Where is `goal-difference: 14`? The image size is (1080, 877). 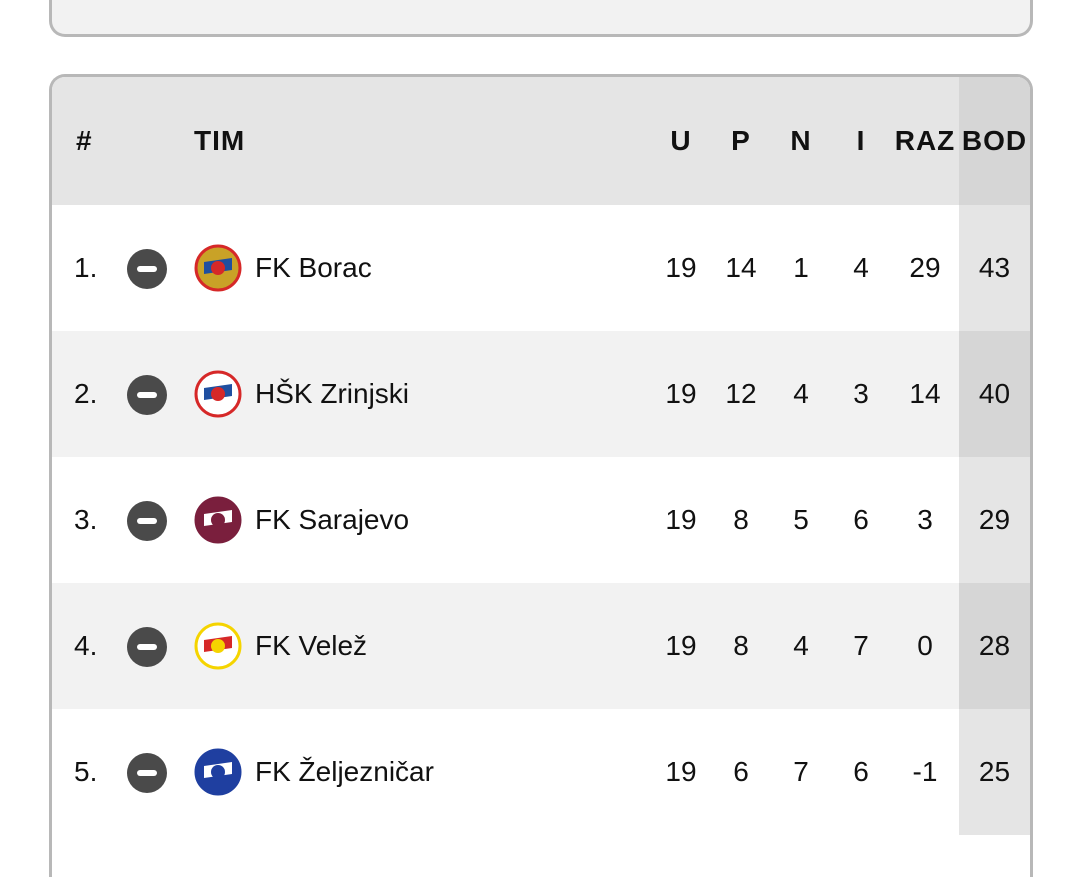
goal-difference: 14 is located at coordinates (925, 393).